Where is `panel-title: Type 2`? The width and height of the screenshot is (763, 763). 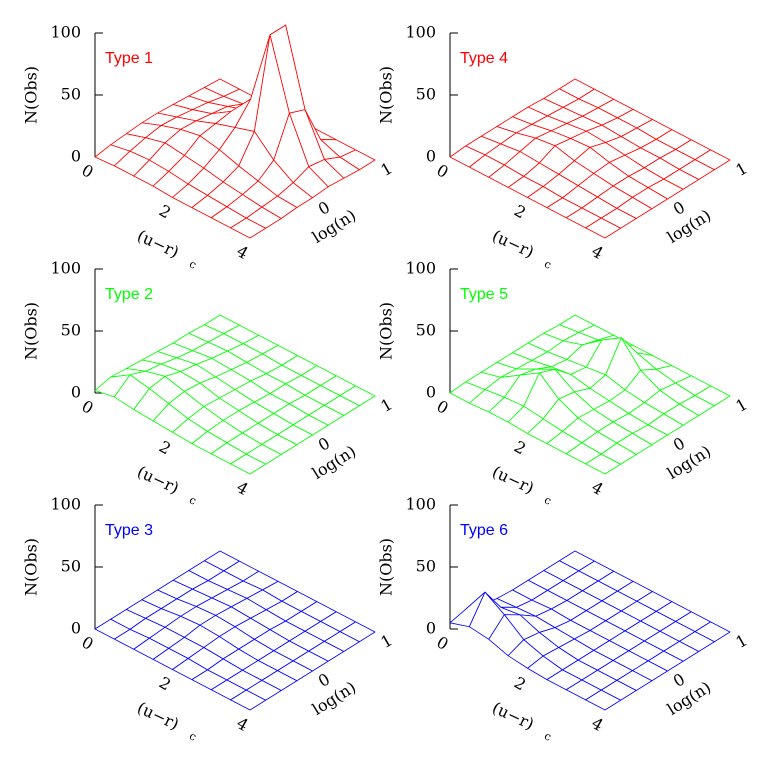 panel-title: Type 2 is located at coordinates (129, 294).